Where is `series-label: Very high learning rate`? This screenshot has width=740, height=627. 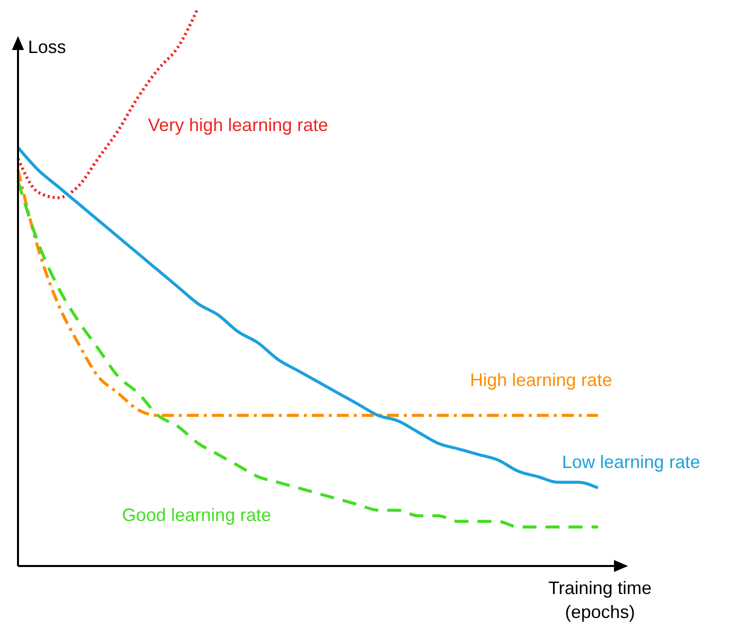
series-label: Very high learning rate is located at coordinates (238, 125).